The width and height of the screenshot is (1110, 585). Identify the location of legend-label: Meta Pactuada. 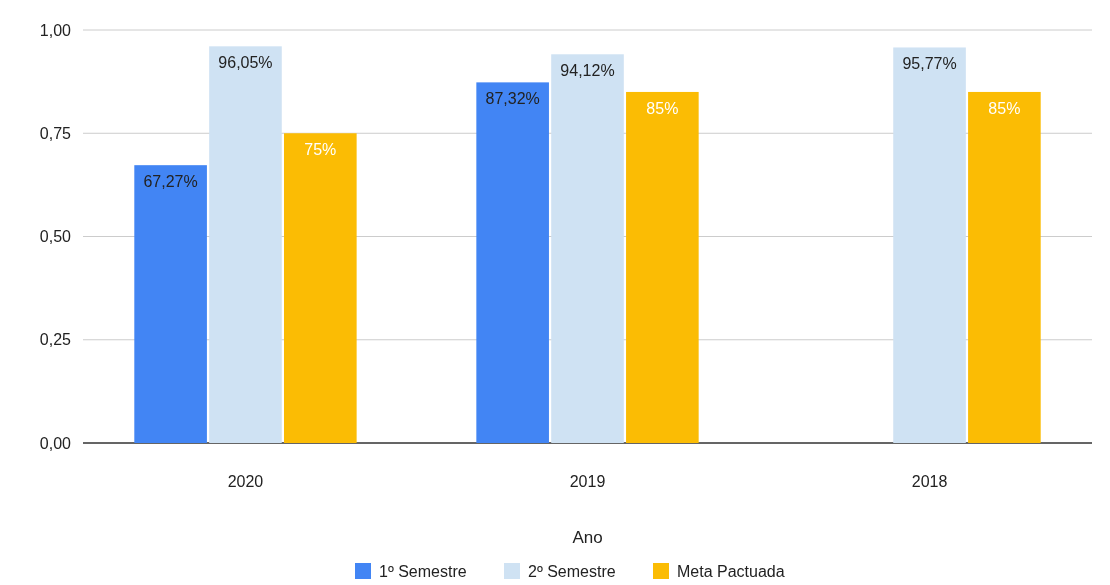
(731, 571).